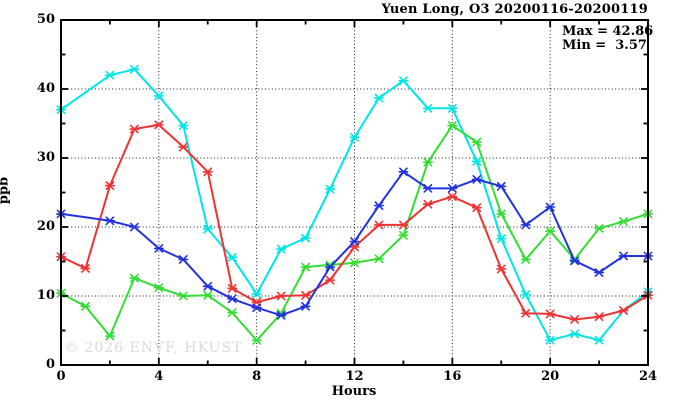 The image size is (674, 409). Describe the element at coordinates (354, 376) in the screenshot. I see `x-tick-label-12: 12` at that location.